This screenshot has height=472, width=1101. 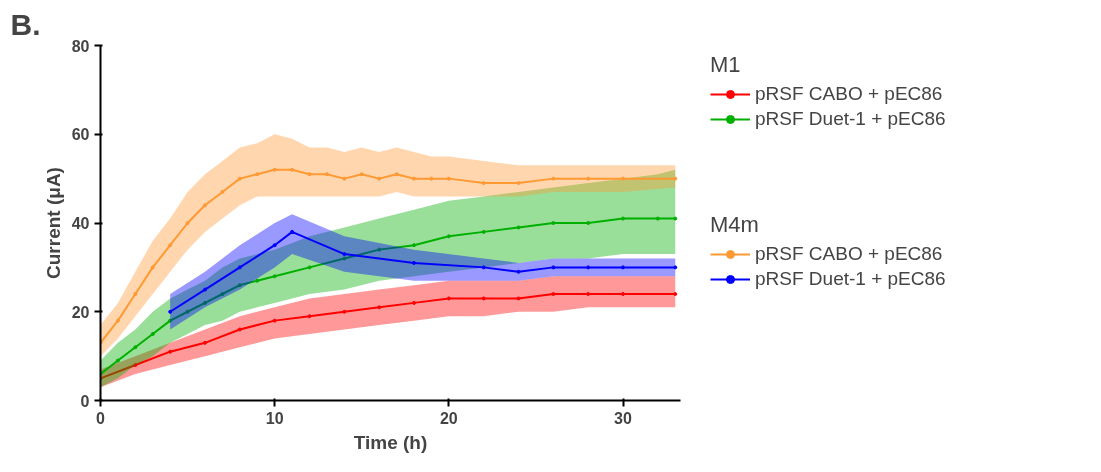 I want to click on y-tick-label: 0, so click(x=85, y=401).